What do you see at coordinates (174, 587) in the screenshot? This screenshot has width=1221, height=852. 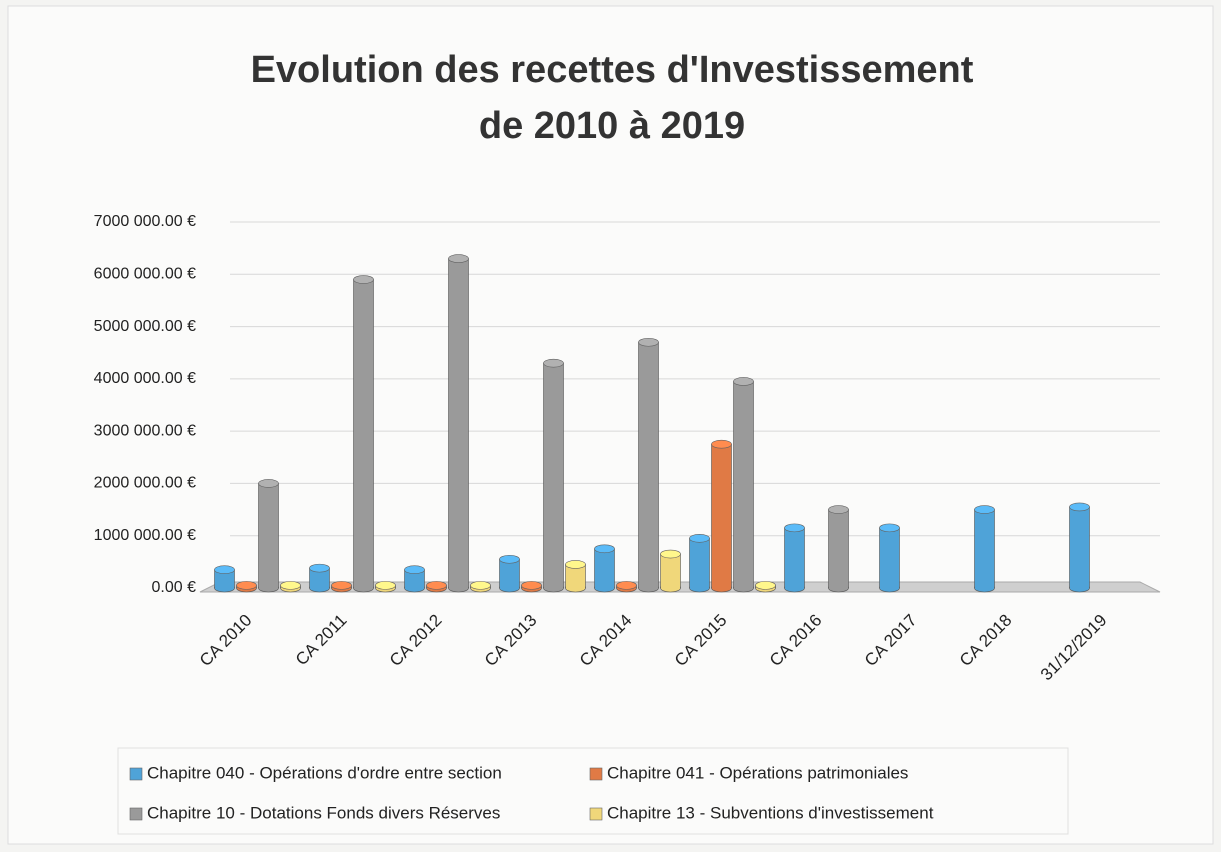 I see `y-tick-label: 0.00 €` at bounding box center [174, 587].